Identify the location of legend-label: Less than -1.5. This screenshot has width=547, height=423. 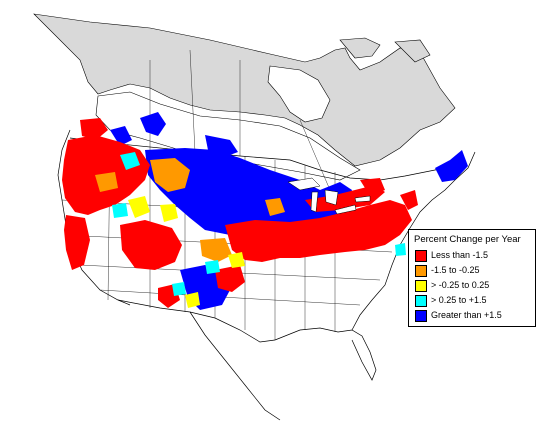
(460, 255).